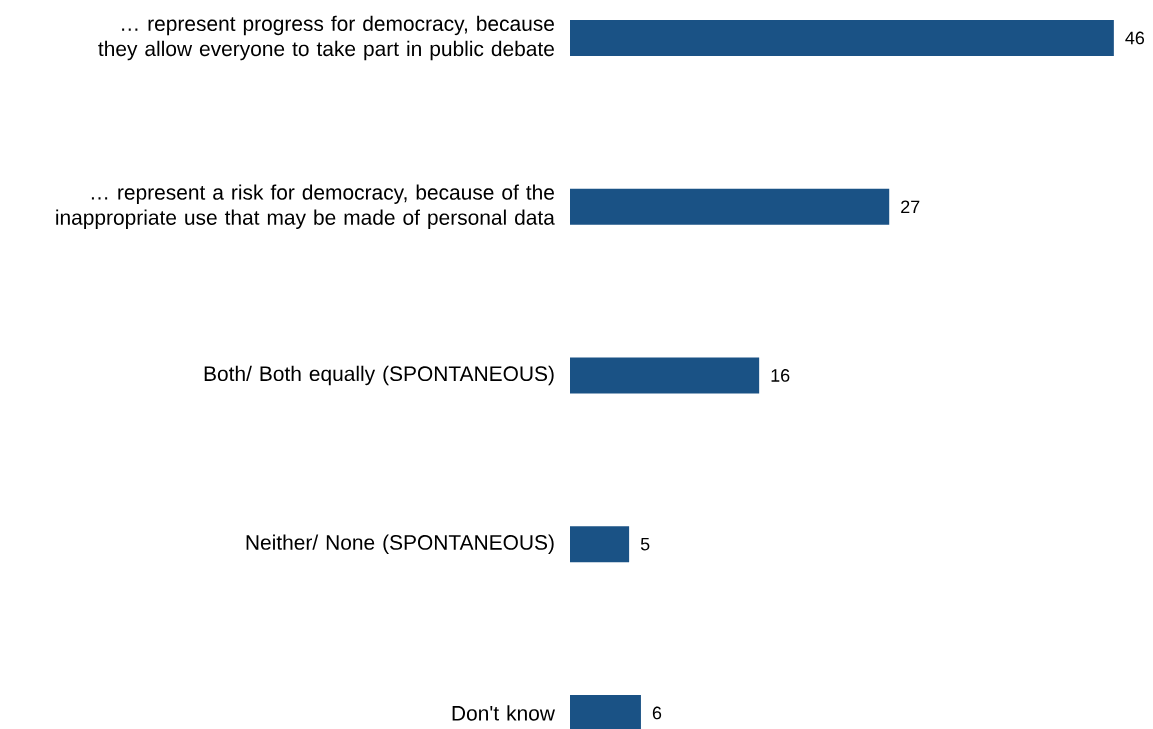 The image size is (1153, 729). What do you see at coordinates (305, 207) in the screenshot?
I see `y-tick-label: … represent a risk for democracy, because of the inappropriate use that may be made of personal data` at bounding box center [305, 207].